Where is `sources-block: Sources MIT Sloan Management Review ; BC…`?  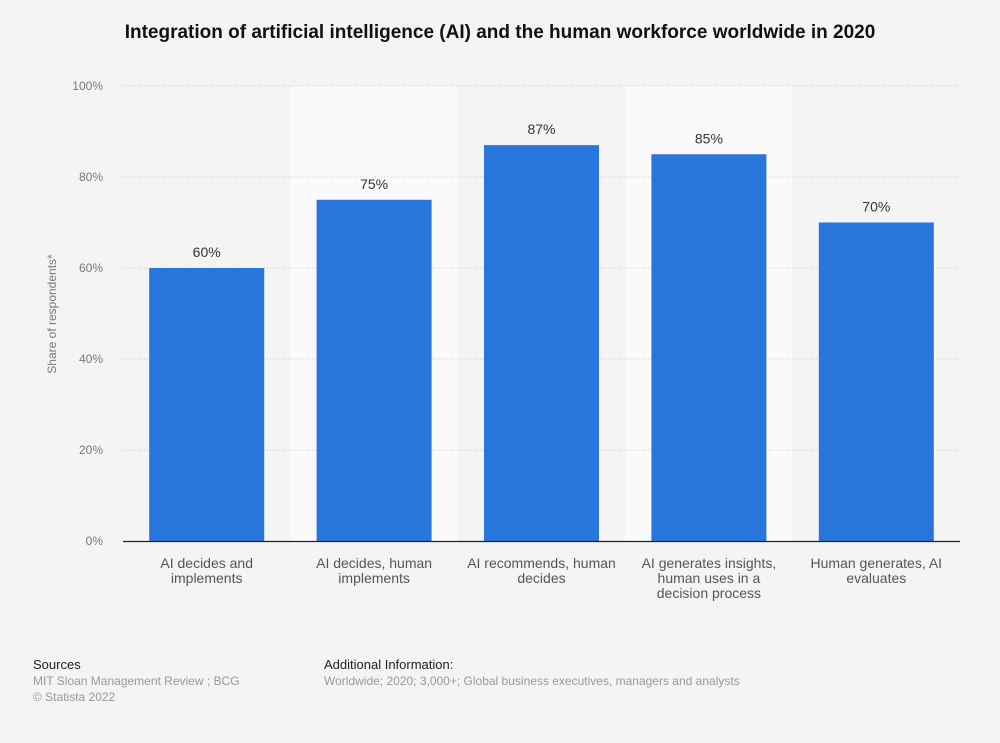
sources-block: Sources MIT Sloan Management Review ; BC… is located at coordinates (136, 681).